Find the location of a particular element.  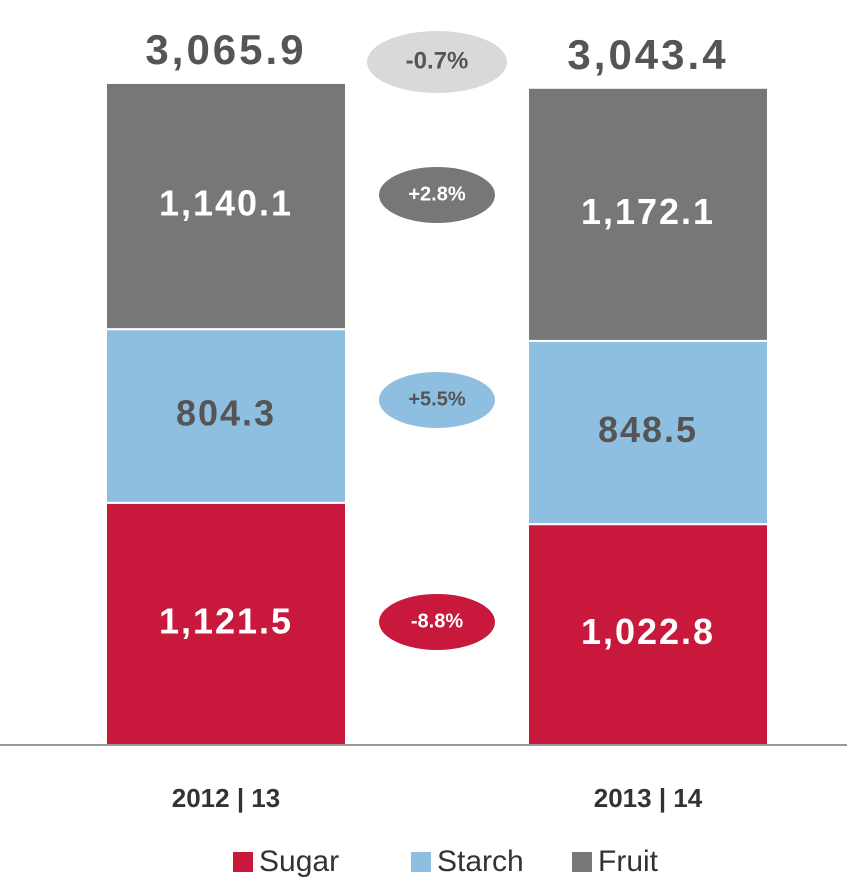

total-change-pill is located at coordinates (437, 62).